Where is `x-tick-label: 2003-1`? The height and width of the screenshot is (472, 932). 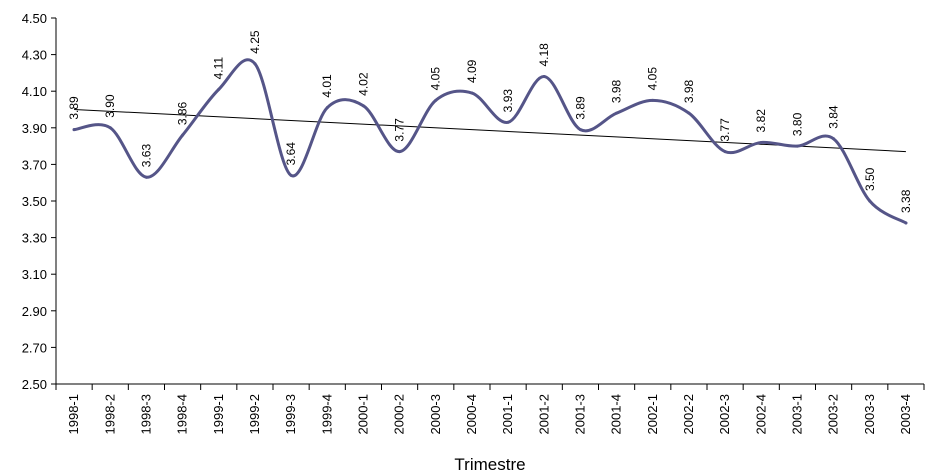
x-tick-label: 2003-1 is located at coordinates (796, 414).